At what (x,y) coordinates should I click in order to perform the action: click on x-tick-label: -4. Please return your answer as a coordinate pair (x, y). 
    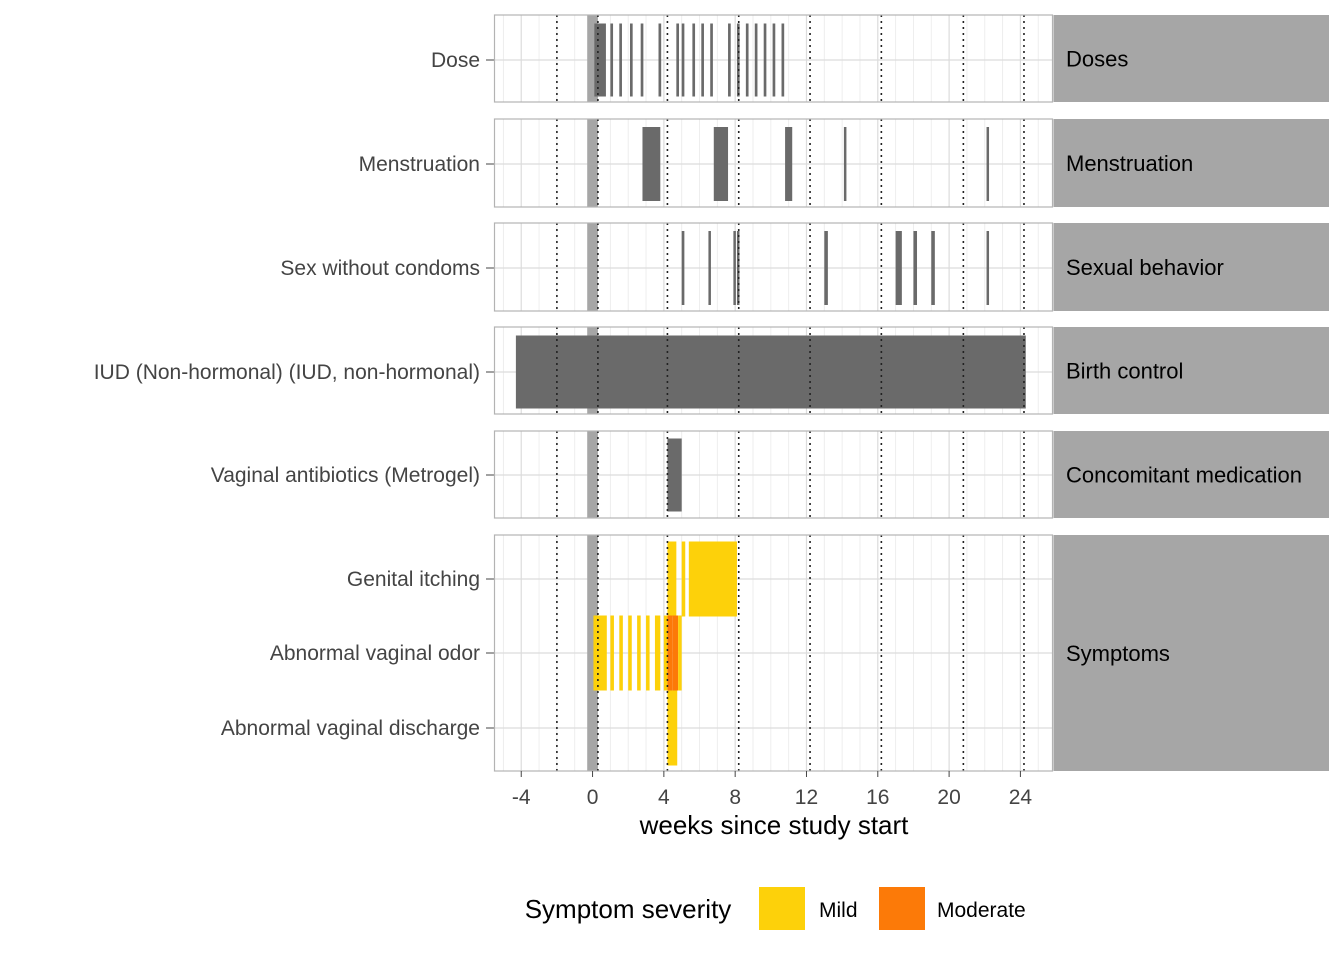
    Looking at the image, I should click on (521, 797).